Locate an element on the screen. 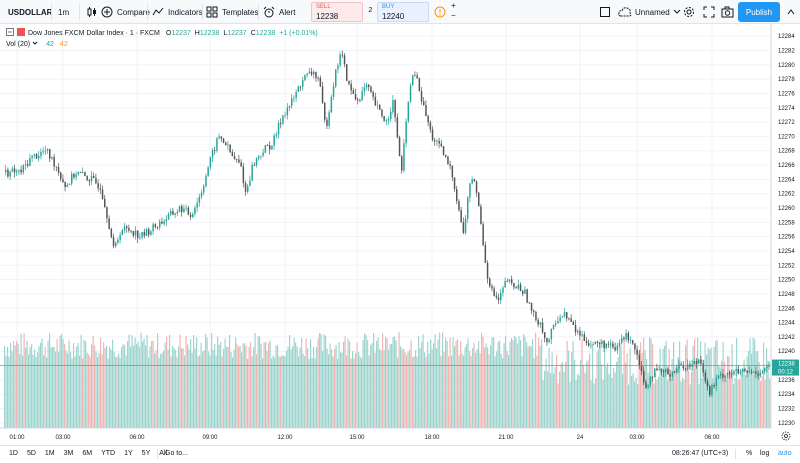 The height and width of the screenshot is (463, 800). range-tab-5y: 5Y is located at coordinates (146, 453).